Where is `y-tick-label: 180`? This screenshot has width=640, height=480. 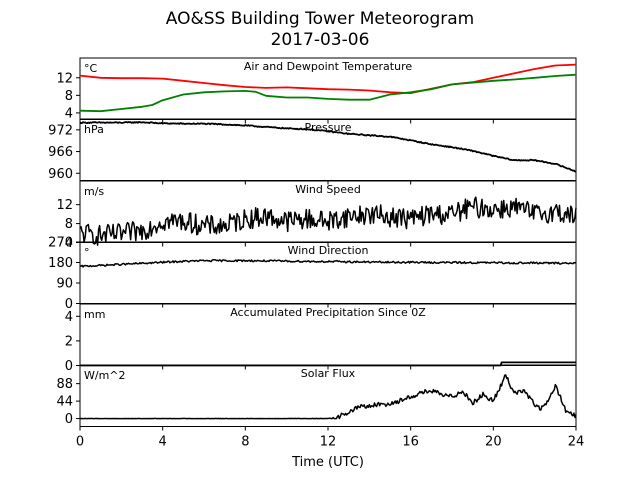 y-tick-label: 180 is located at coordinates (60, 263).